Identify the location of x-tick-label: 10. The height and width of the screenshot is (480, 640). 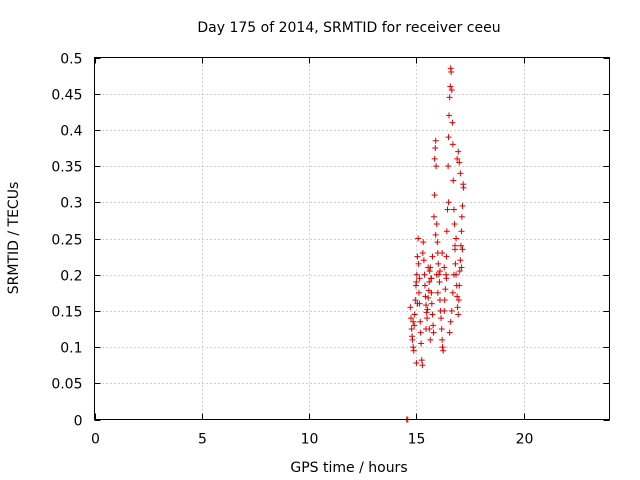
(310, 440).